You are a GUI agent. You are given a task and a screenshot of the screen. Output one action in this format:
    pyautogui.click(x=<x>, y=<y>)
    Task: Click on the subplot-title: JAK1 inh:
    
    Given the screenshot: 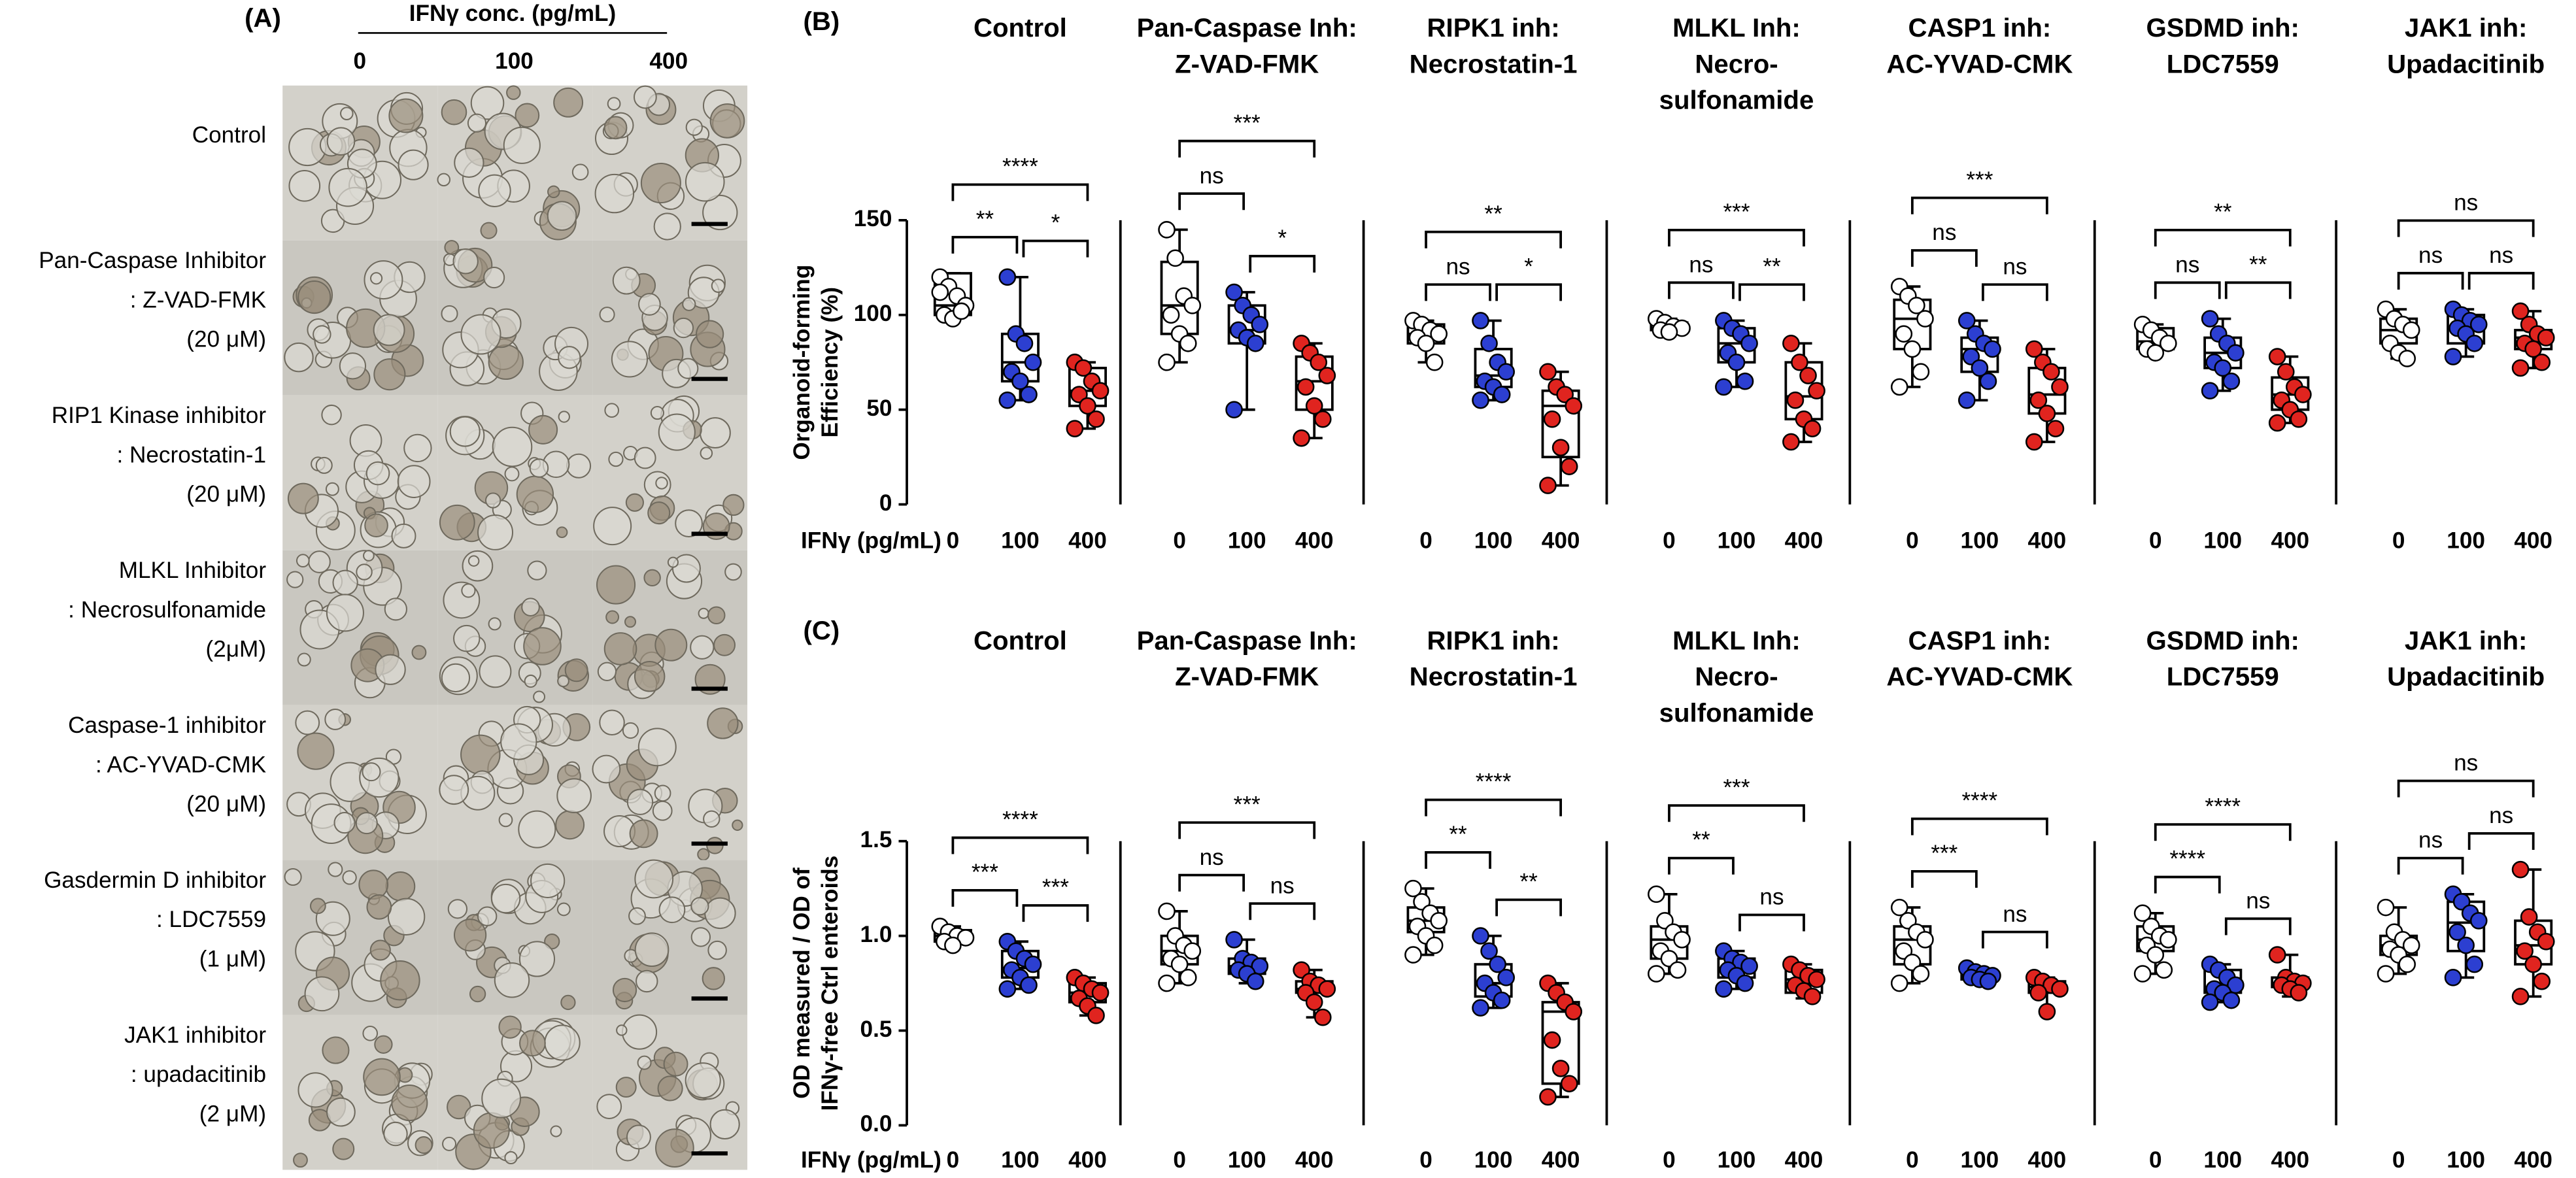 What is the action you would take?
    pyautogui.click(x=2466, y=640)
    